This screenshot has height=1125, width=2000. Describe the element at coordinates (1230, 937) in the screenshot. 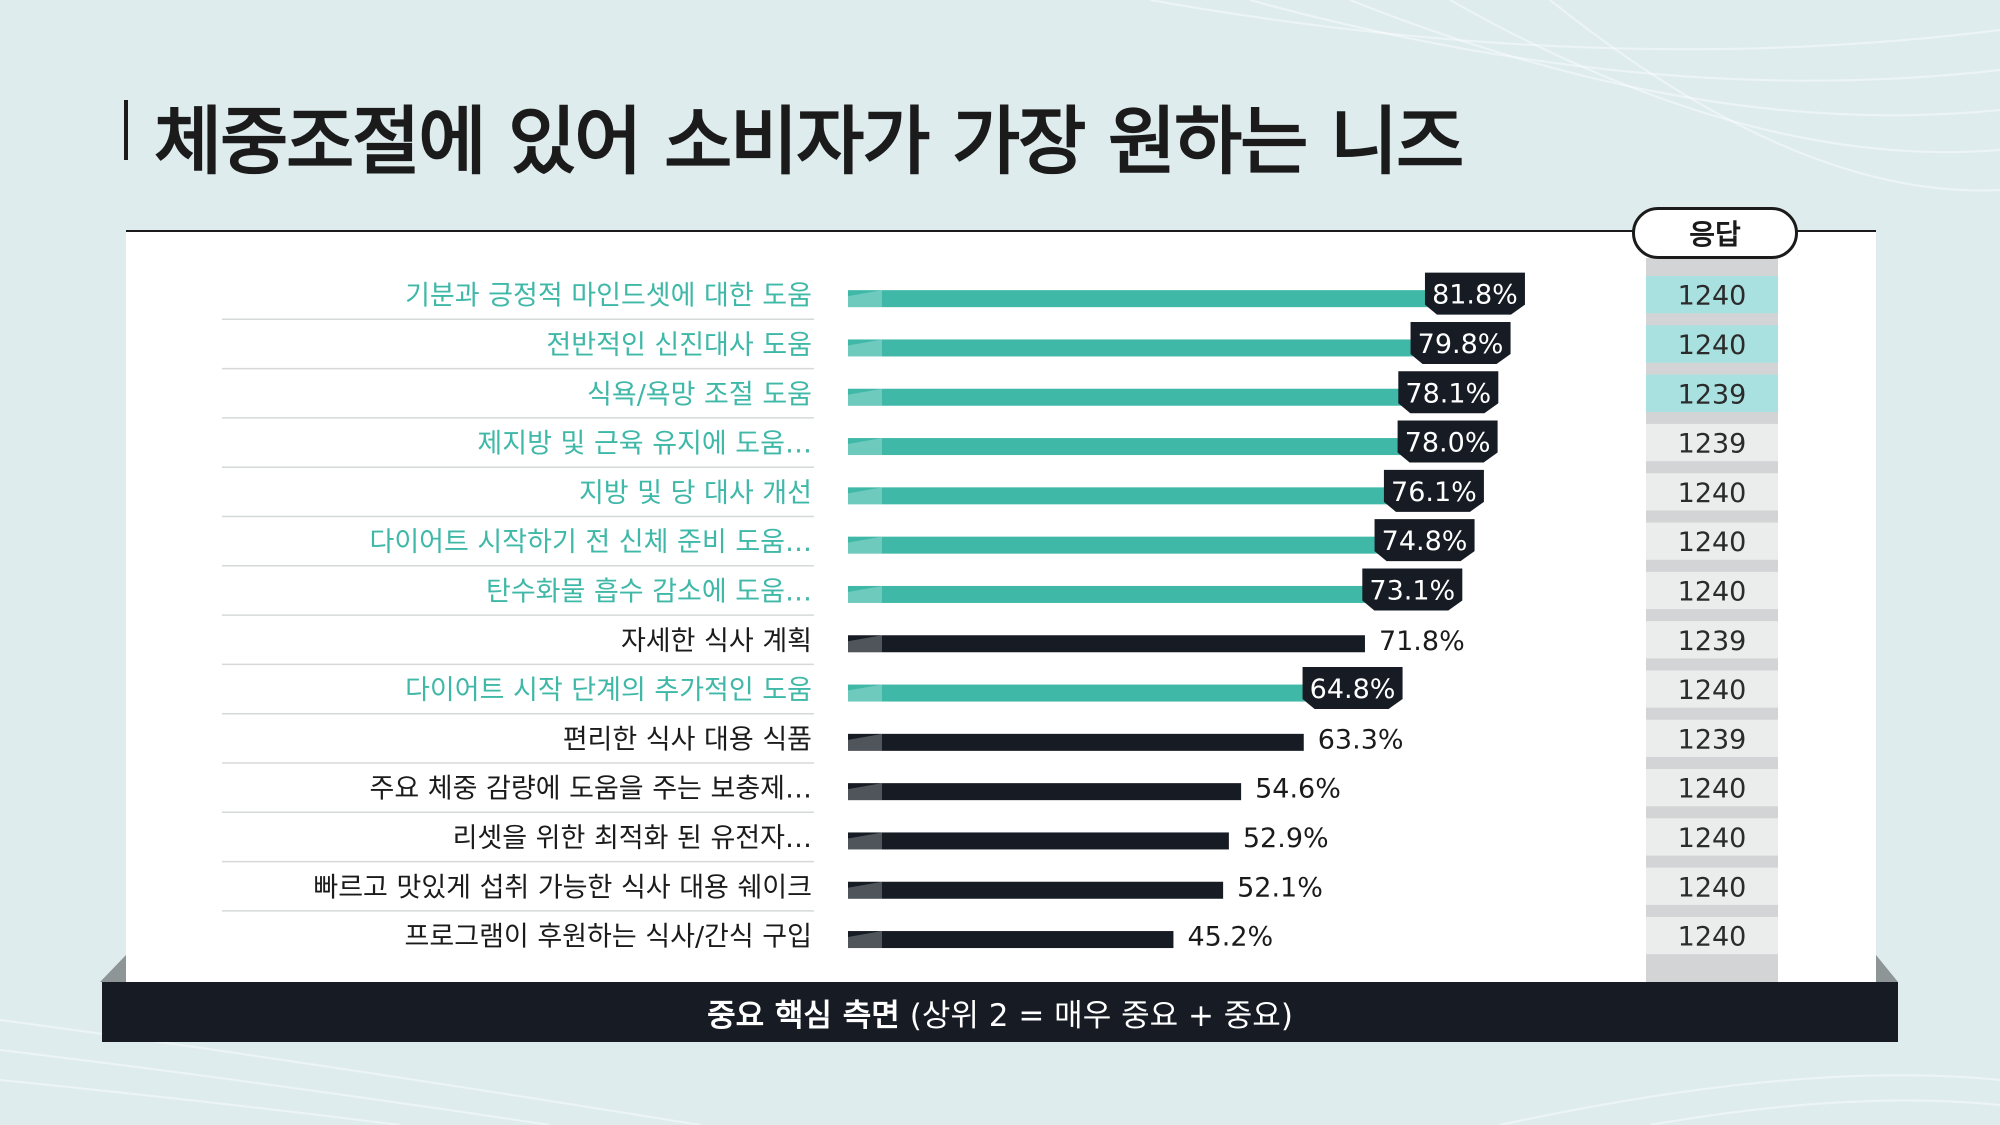

I see `value-label: 45.2%` at that location.